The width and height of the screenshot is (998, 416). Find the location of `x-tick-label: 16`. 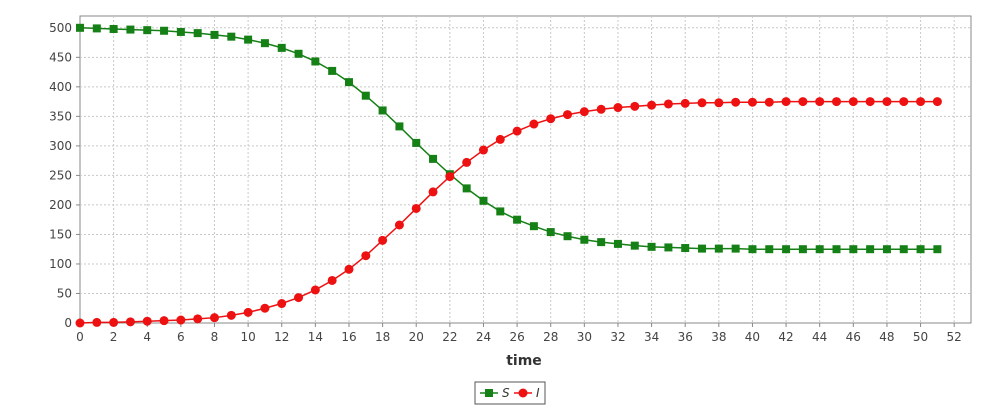

x-tick-label: 16 is located at coordinates (348, 337).